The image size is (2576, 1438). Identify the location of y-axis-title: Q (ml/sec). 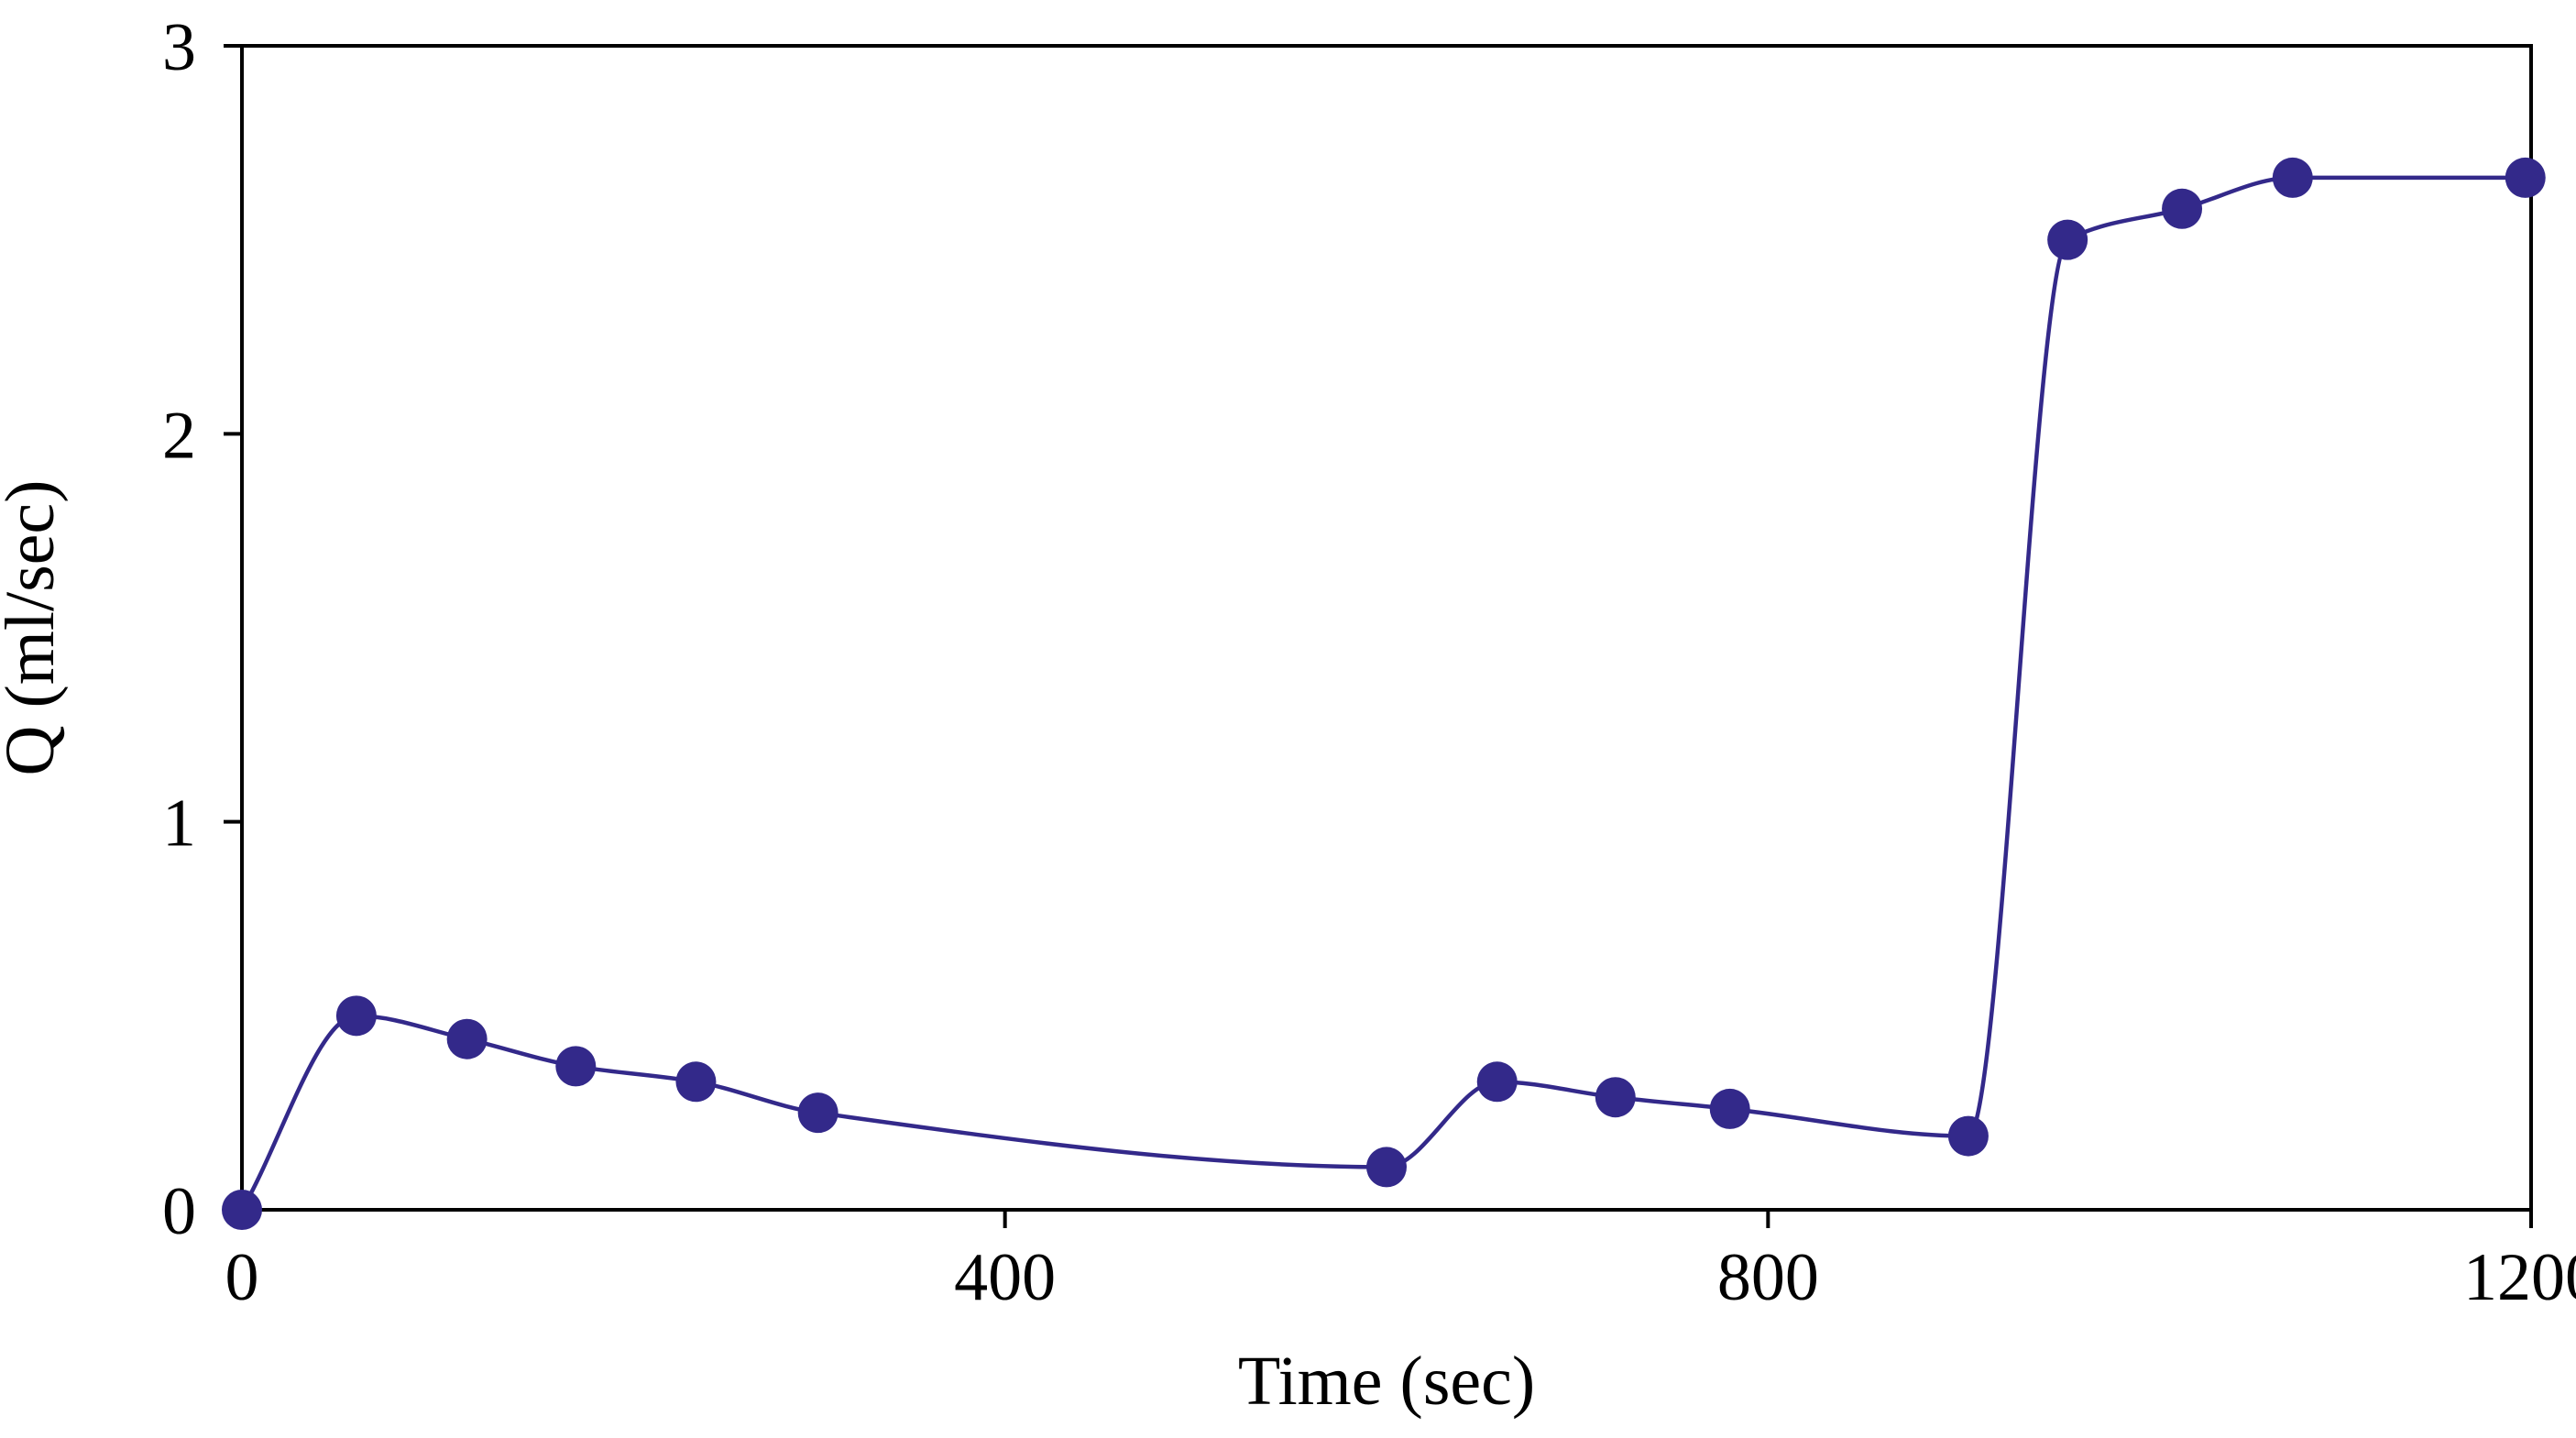
(34, 628).